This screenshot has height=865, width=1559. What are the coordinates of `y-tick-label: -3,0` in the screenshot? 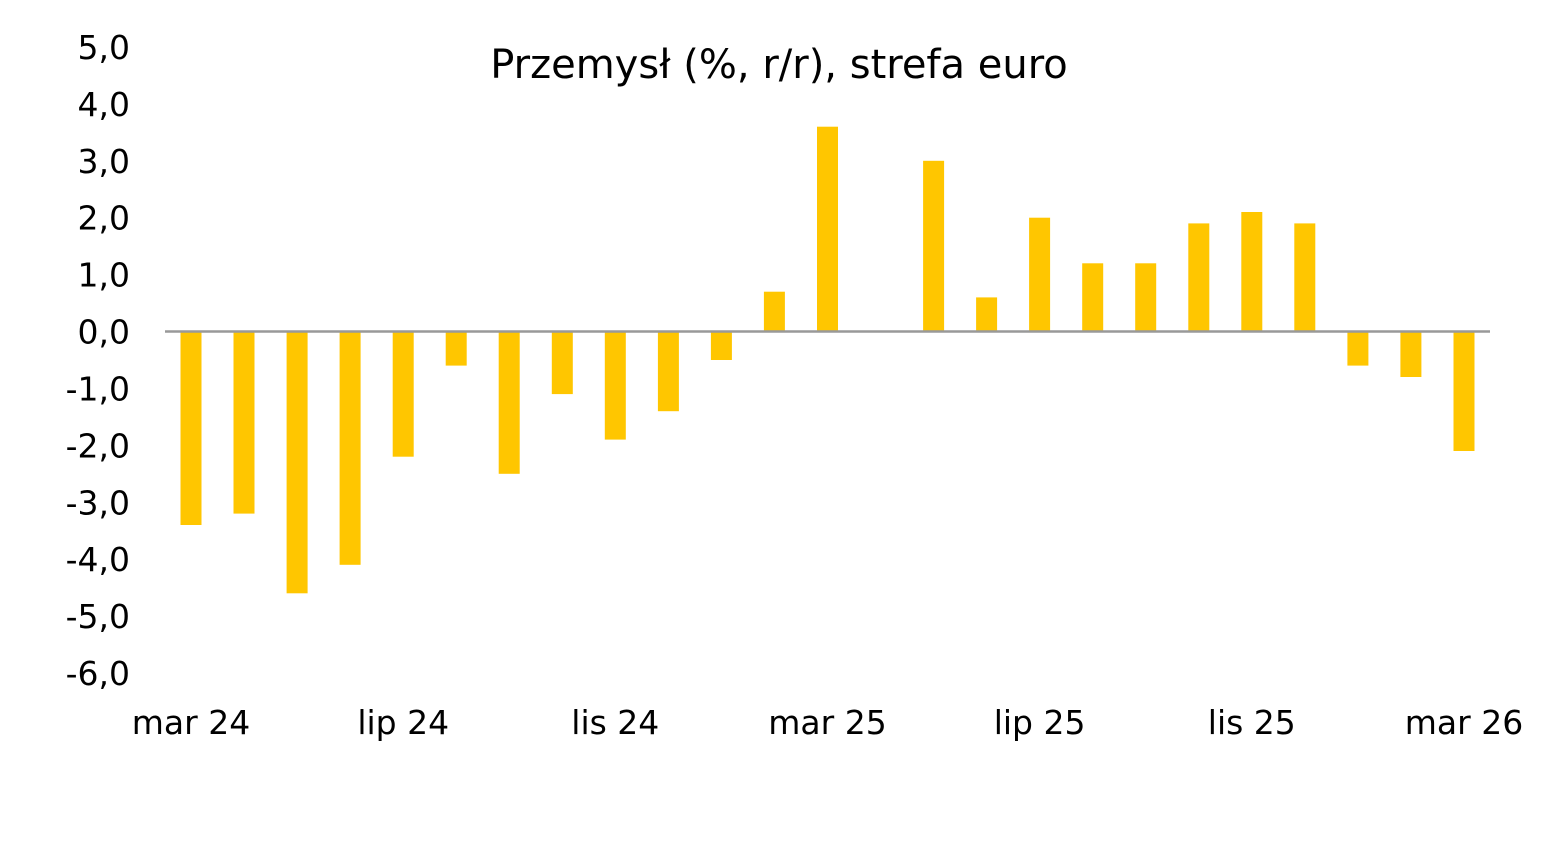 It's located at (98, 502).